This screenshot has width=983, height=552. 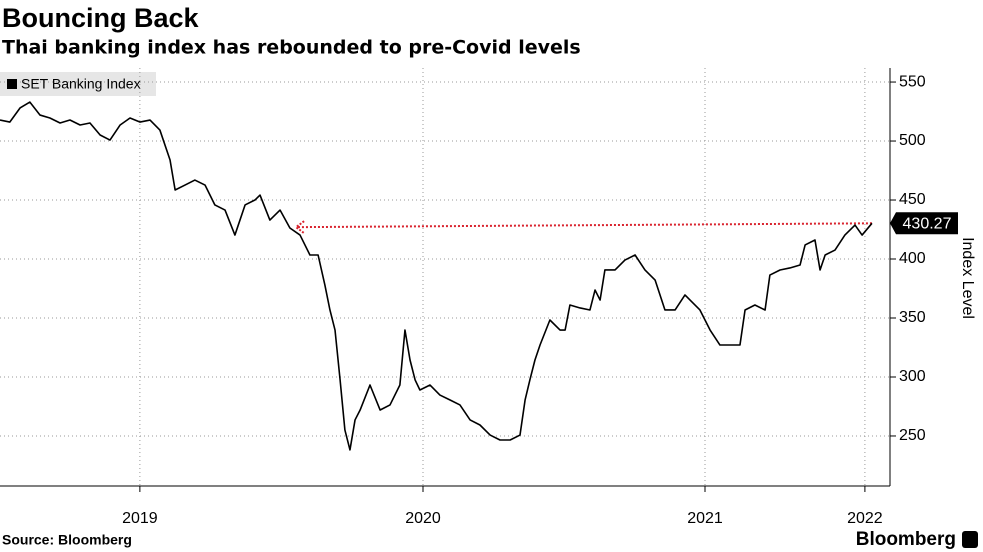 What do you see at coordinates (912, 258) in the screenshot?
I see `y-tick-label: 400` at bounding box center [912, 258].